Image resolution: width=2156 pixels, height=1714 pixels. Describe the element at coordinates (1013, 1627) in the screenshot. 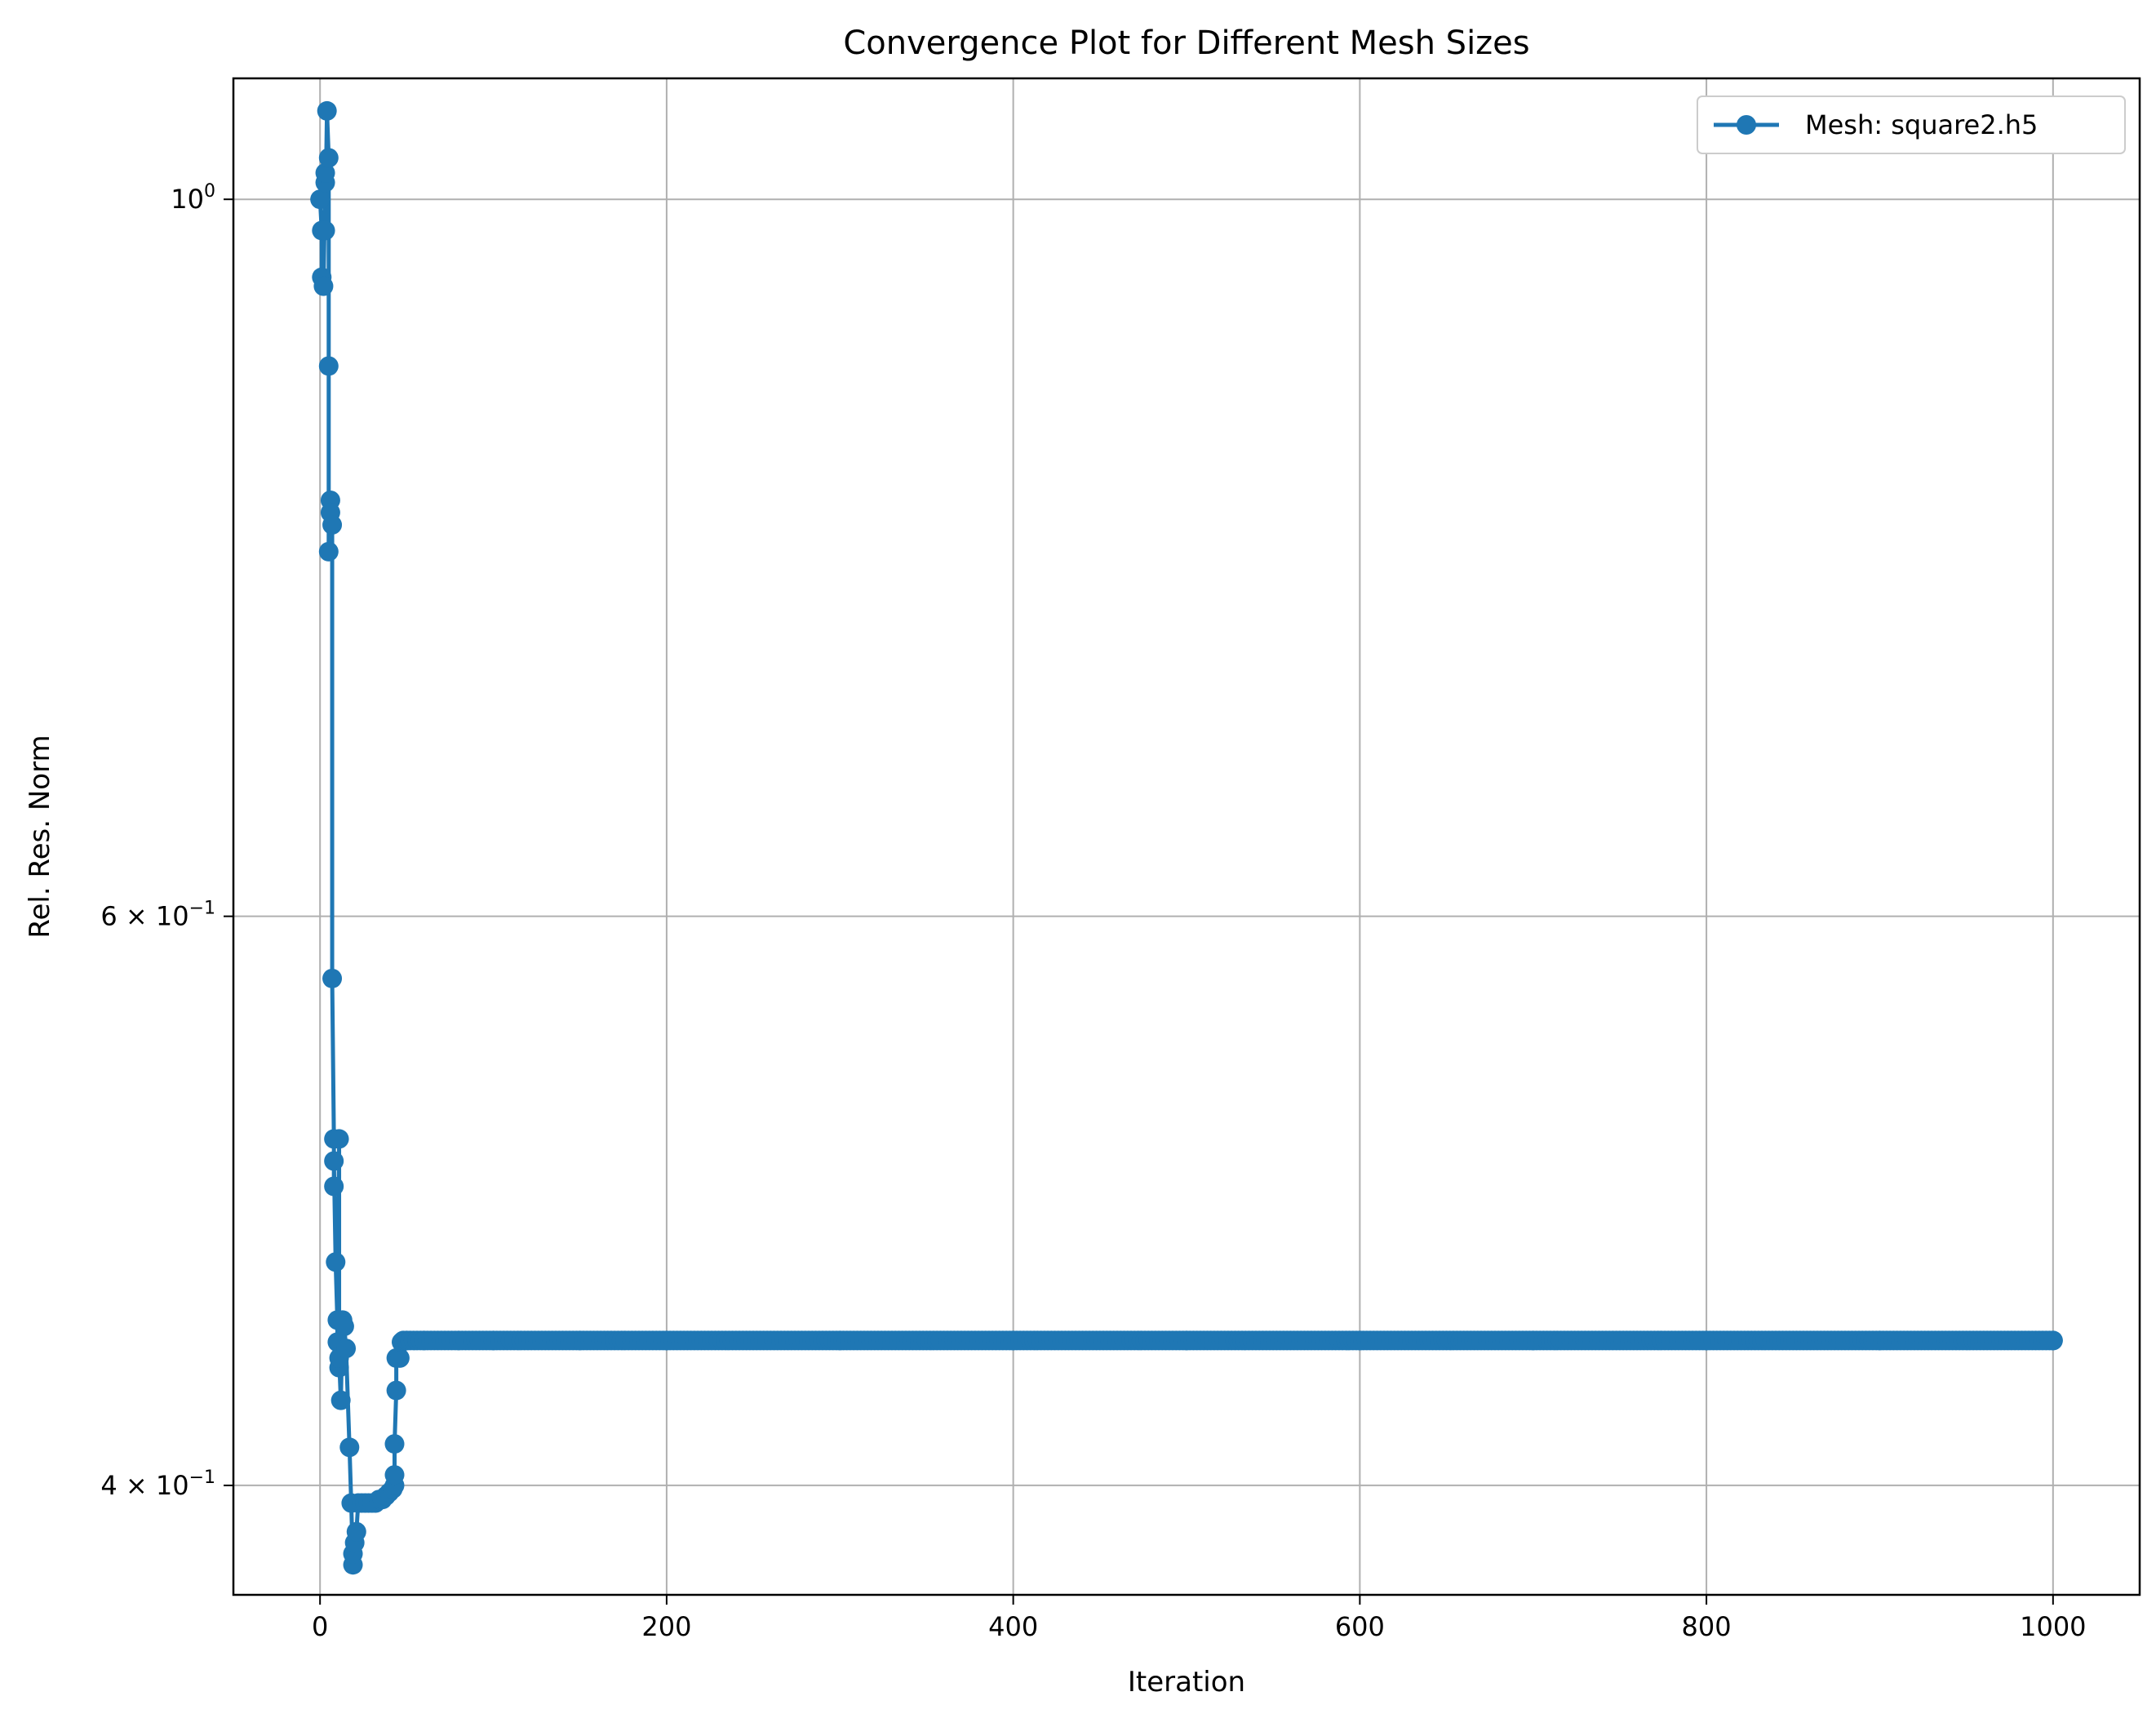

I see `x-tick-label: 400` at that location.